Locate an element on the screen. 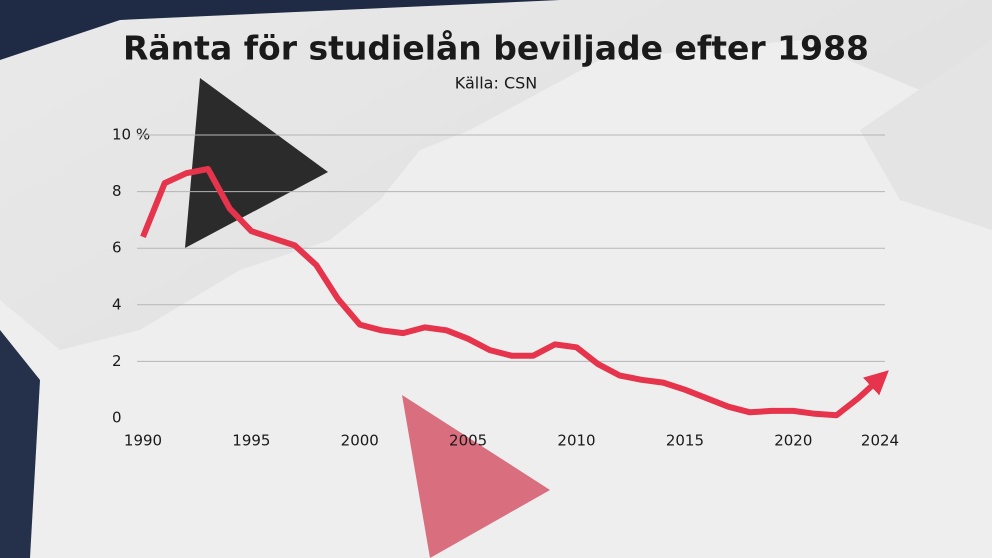  y-tick-label: 10 % is located at coordinates (131, 135).